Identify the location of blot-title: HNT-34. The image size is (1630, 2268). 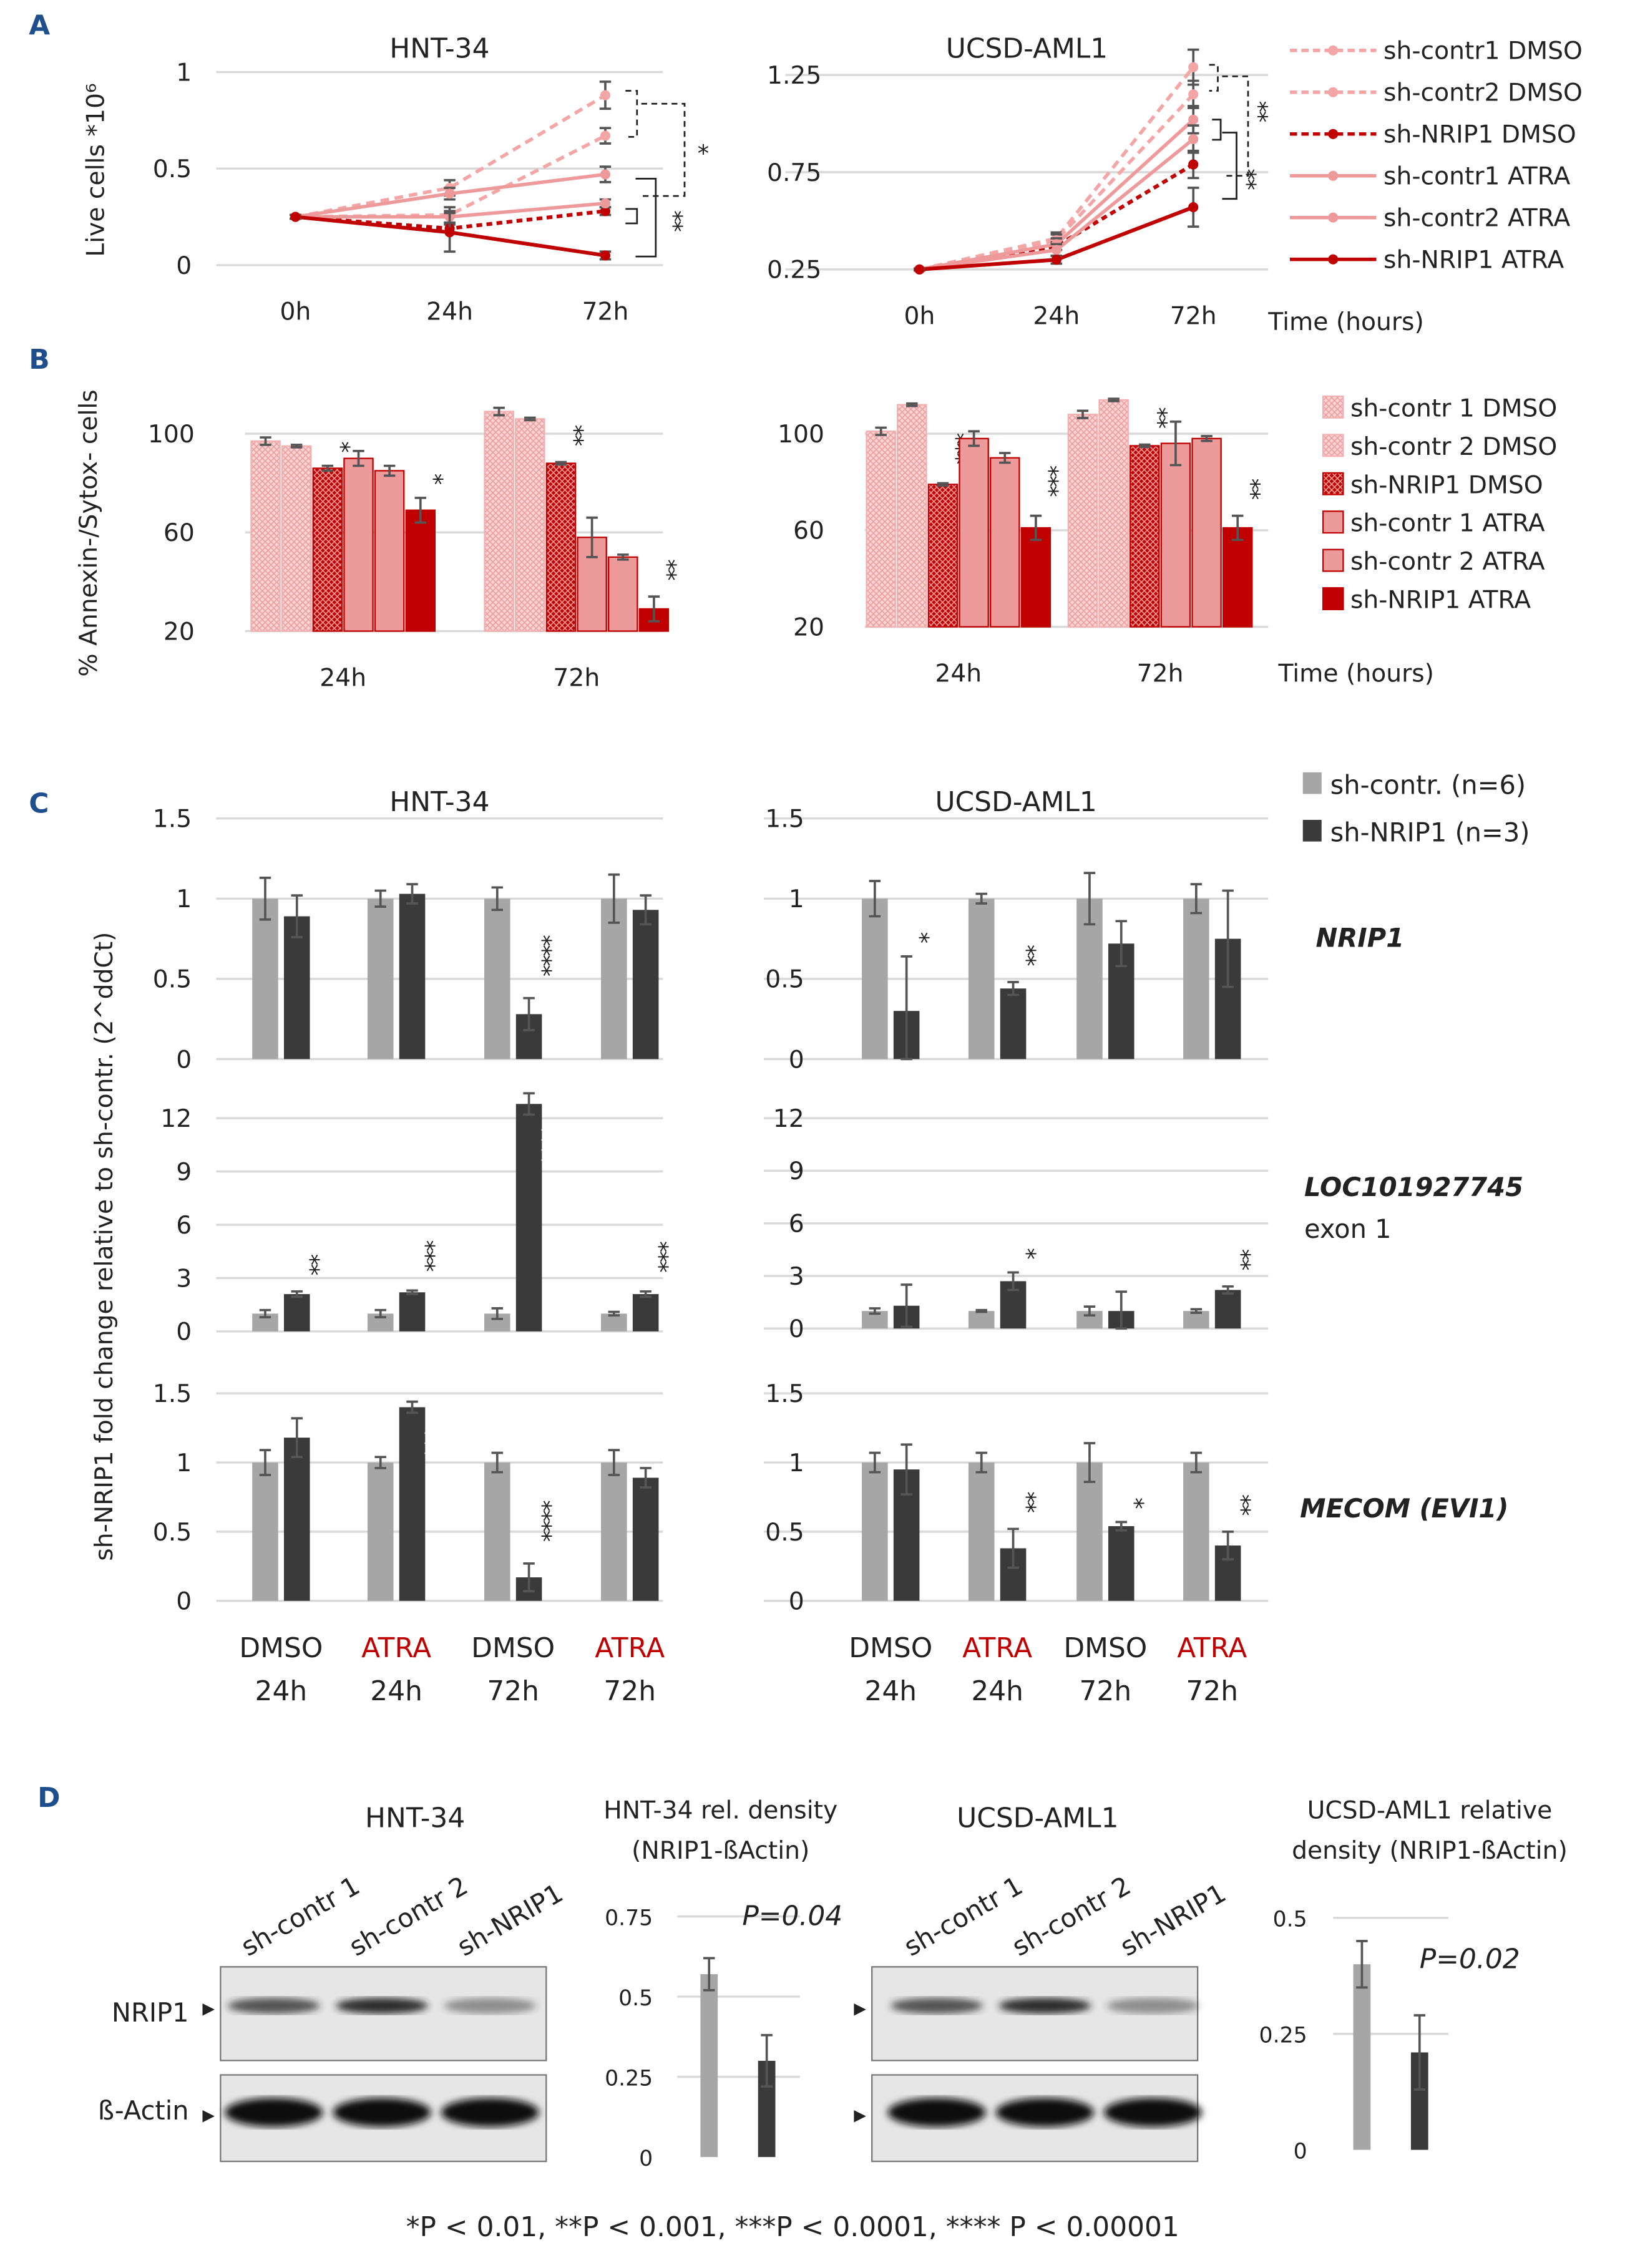
(415, 1818).